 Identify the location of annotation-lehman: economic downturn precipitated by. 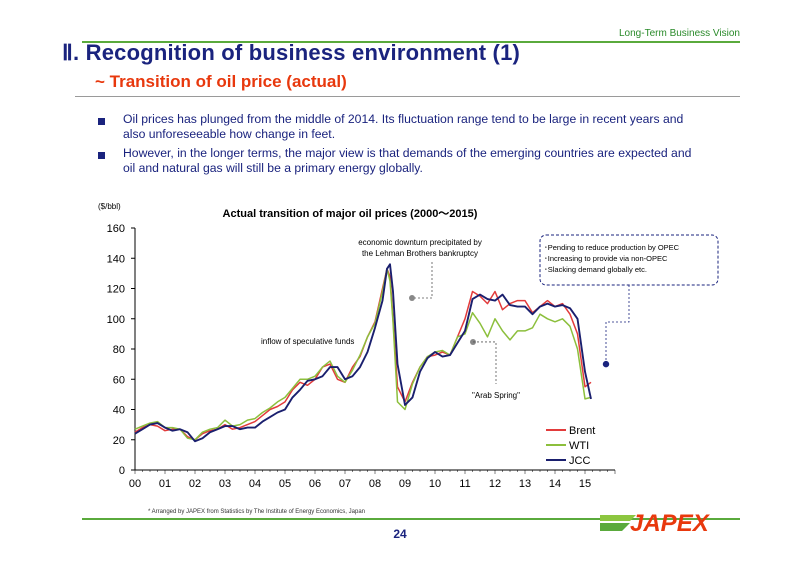
(420, 242).